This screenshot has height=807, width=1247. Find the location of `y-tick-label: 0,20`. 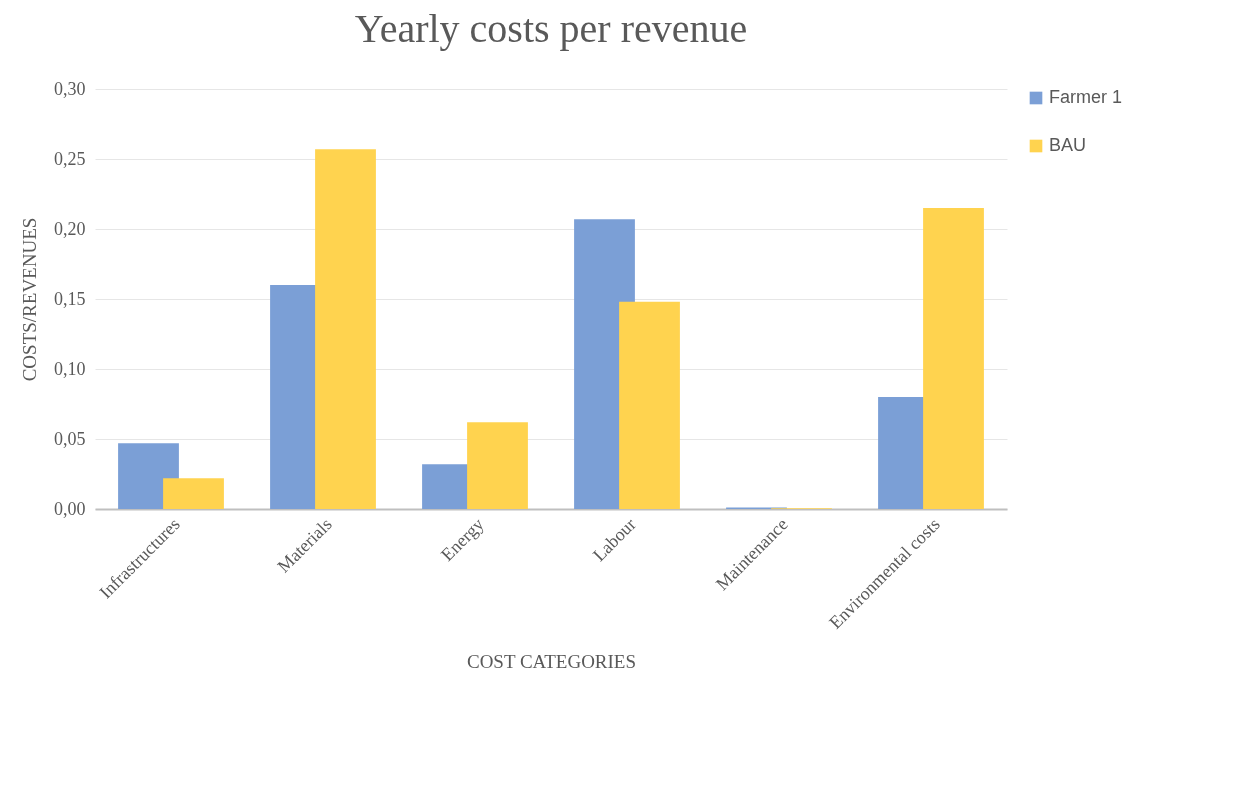

y-tick-label: 0,20 is located at coordinates (70, 228).